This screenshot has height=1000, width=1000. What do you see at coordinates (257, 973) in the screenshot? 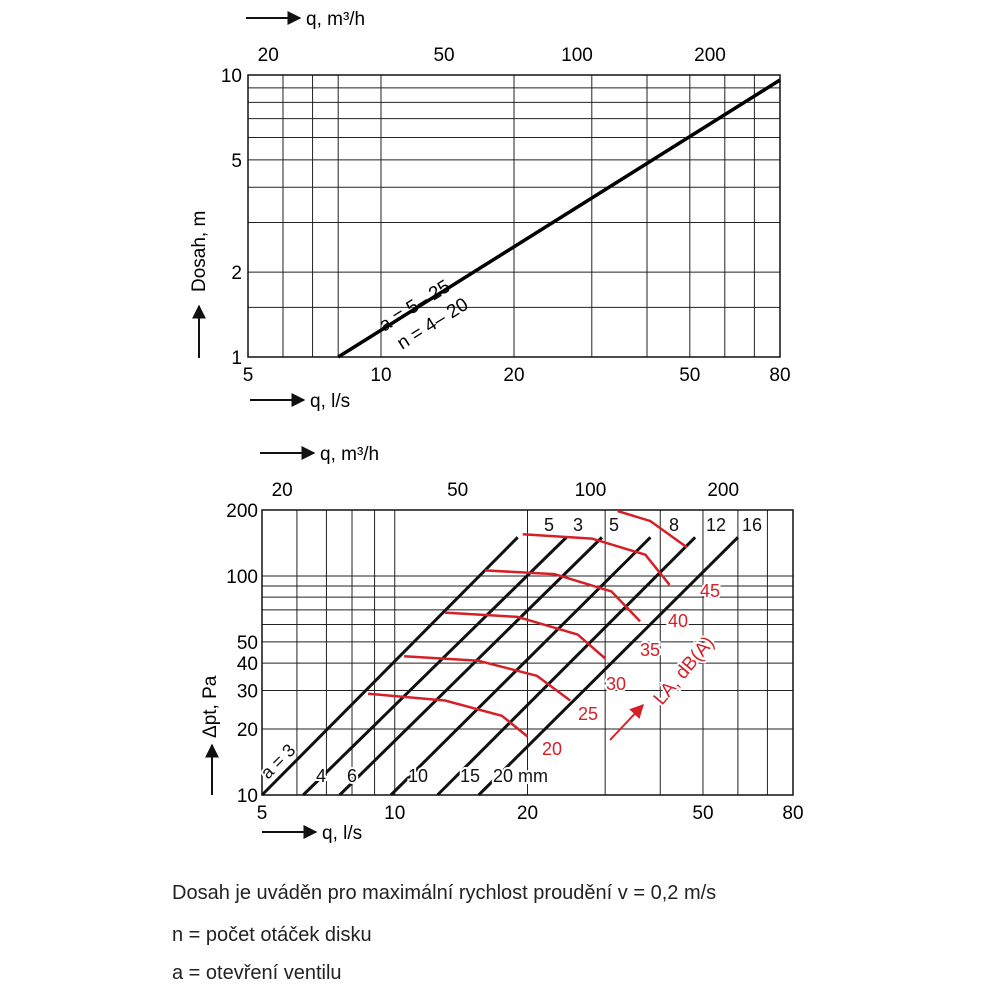
I see `note-valve-opening: a = otevření ventilu` at bounding box center [257, 973].